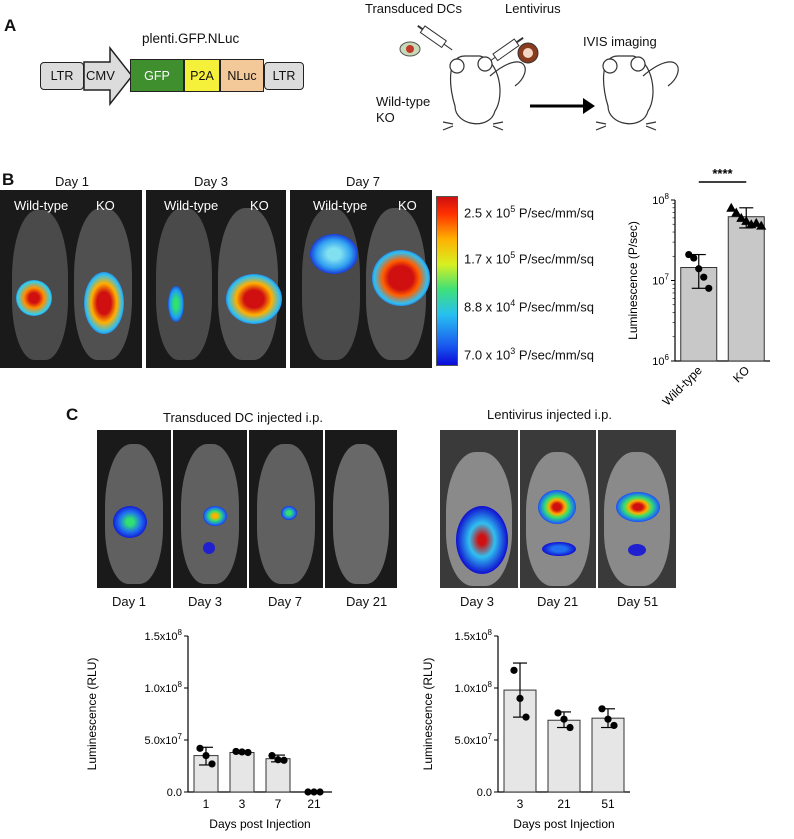 This screenshot has height=839, width=794. What do you see at coordinates (285, 601) in the screenshot?
I see `c-left-day7: Day 7` at bounding box center [285, 601].